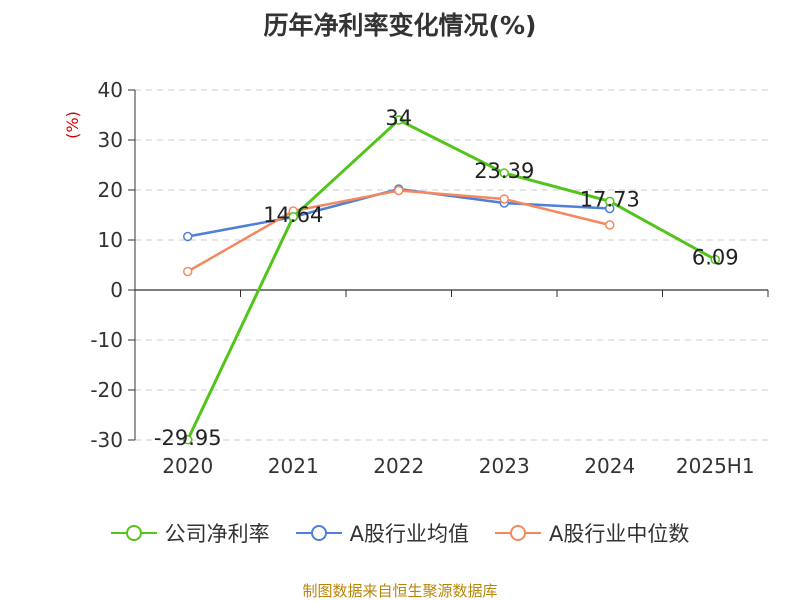  What do you see at coordinates (400, 591) in the screenshot?
I see `source-note: 制图数据来自恒生聚源数据库` at bounding box center [400, 591].